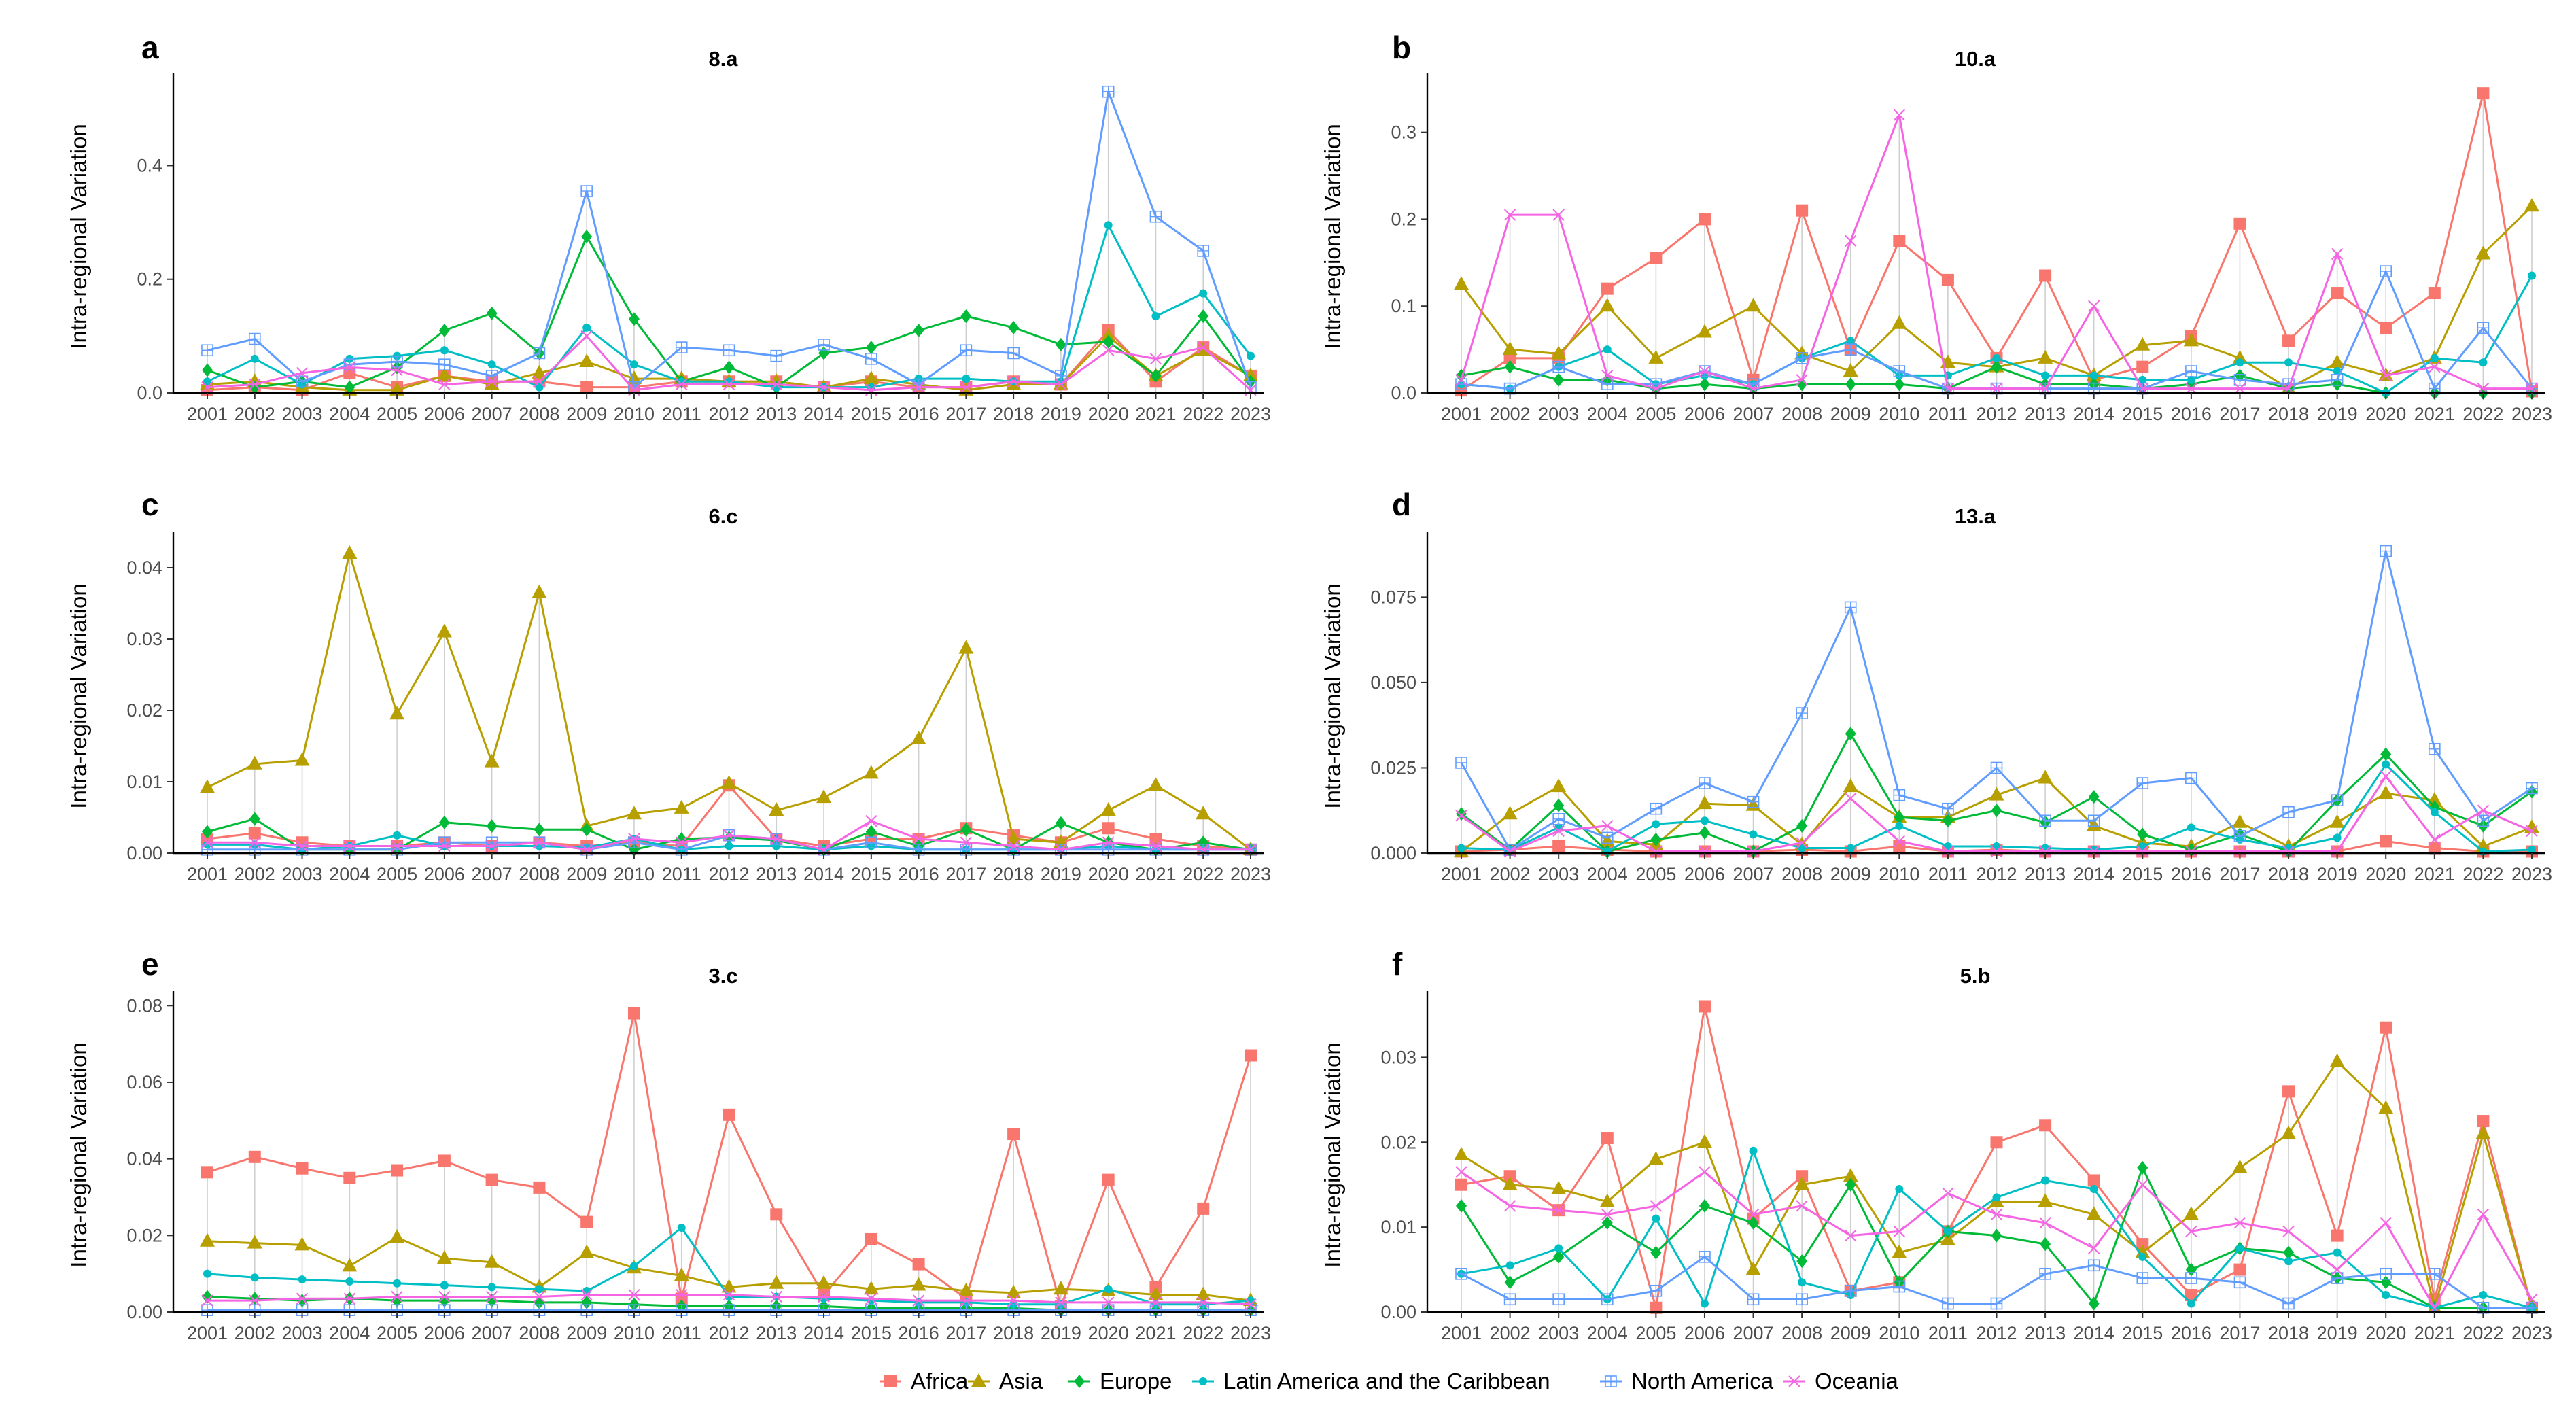 This screenshot has width=2576, height=1414. I want to click on x-tick-label: 2005, so click(1655, 414).